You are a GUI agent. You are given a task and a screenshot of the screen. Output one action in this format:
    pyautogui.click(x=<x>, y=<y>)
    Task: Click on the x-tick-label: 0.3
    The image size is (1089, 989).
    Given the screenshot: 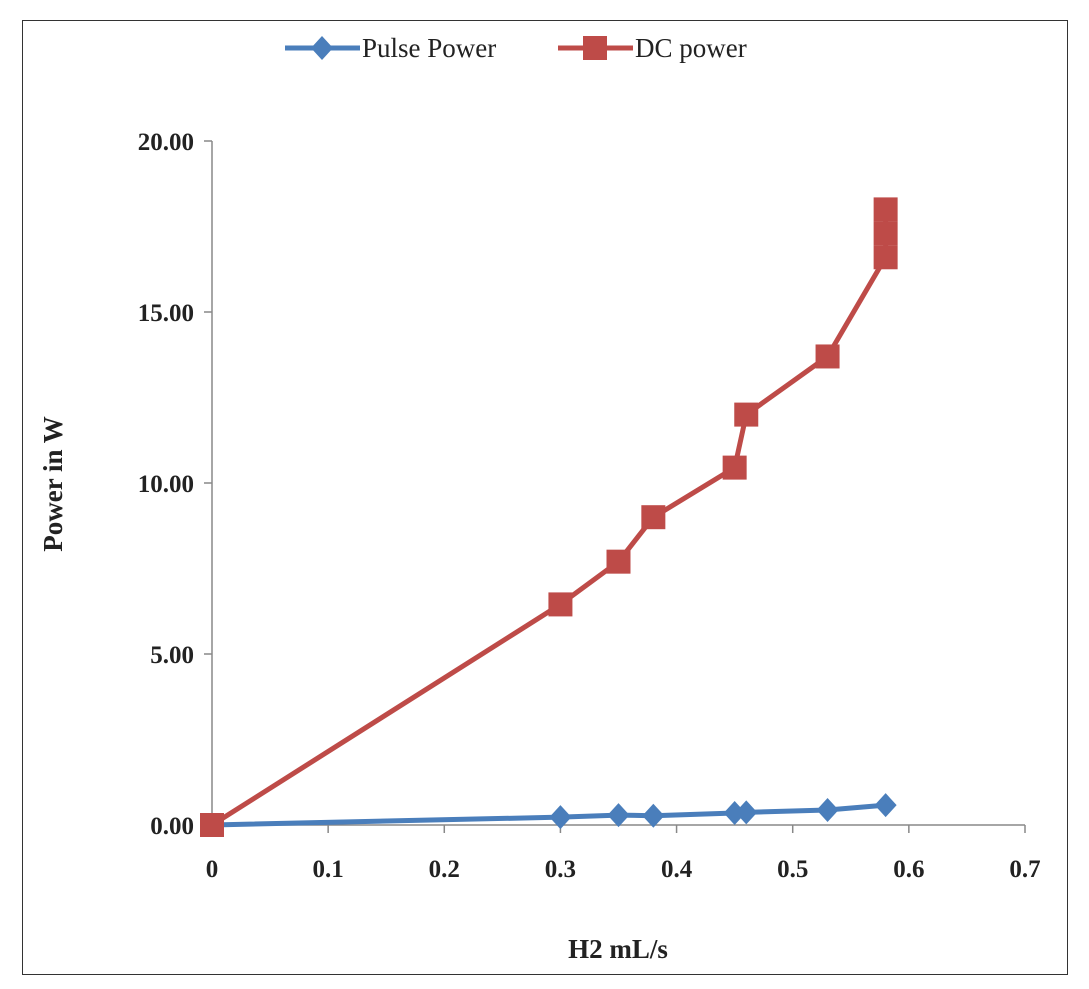 What is the action you would take?
    pyautogui.click(x=560, y=869)
    